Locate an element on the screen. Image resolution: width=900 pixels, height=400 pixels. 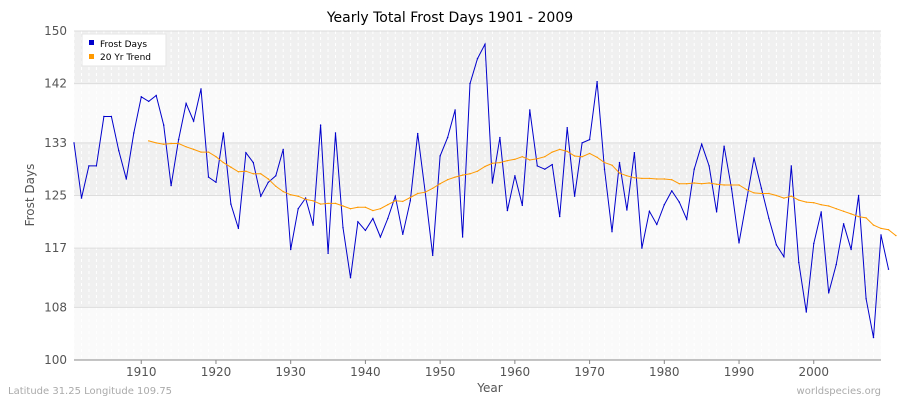
y-tick-label: 108 is located at coordinates (55, 307).